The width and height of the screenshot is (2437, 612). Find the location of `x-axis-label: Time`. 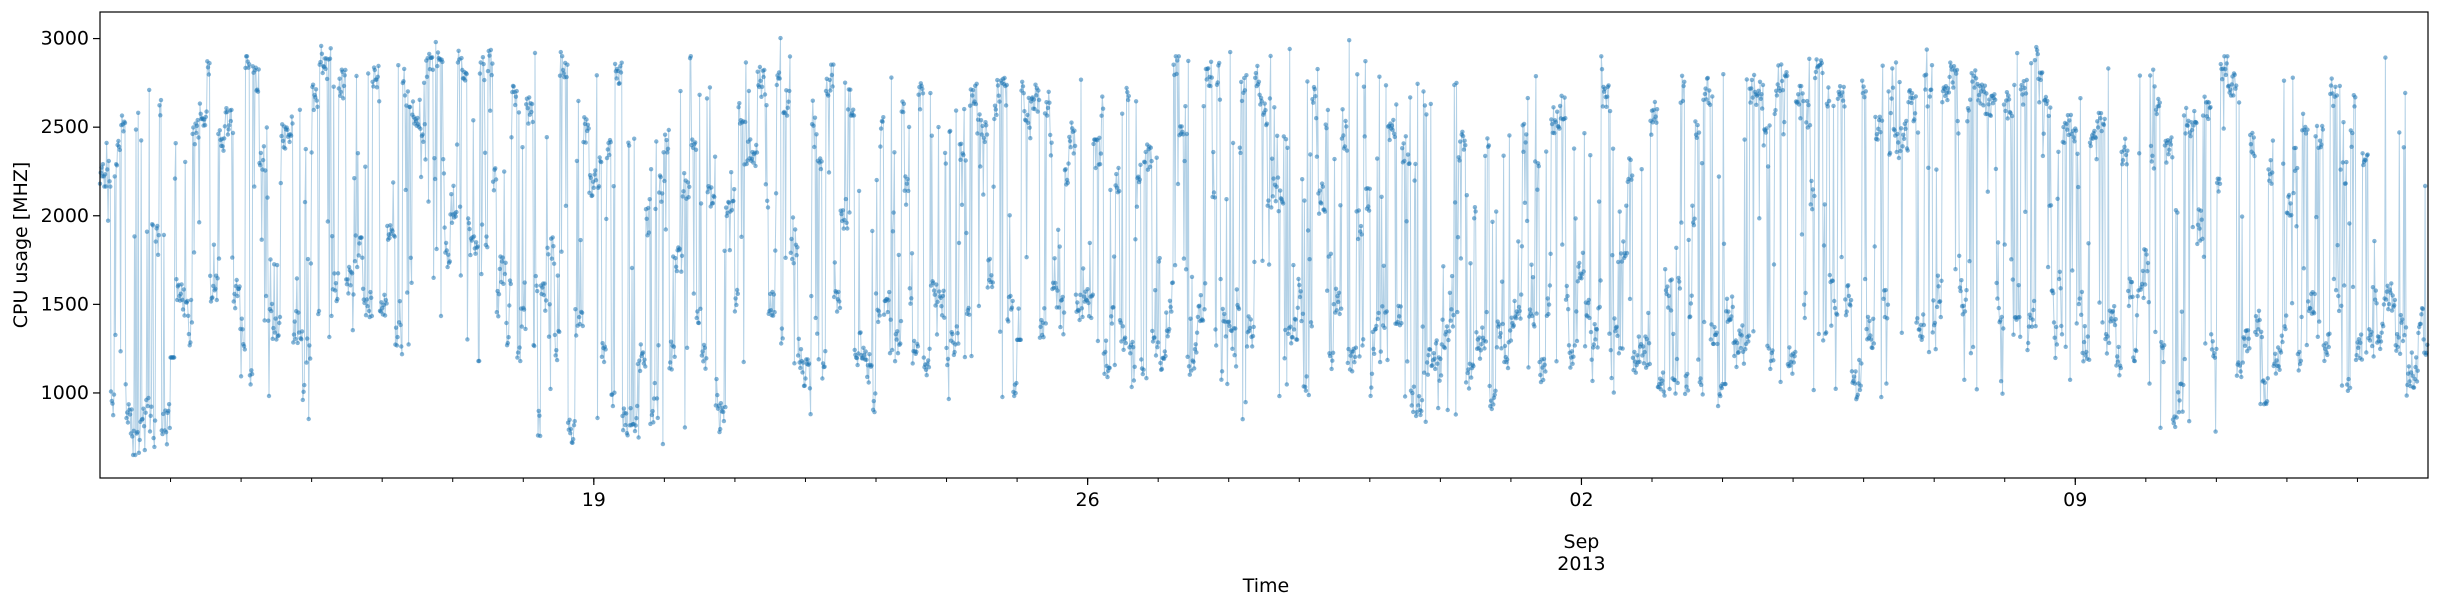

x-axis-label: Time is located at coordinates (1266, 586).